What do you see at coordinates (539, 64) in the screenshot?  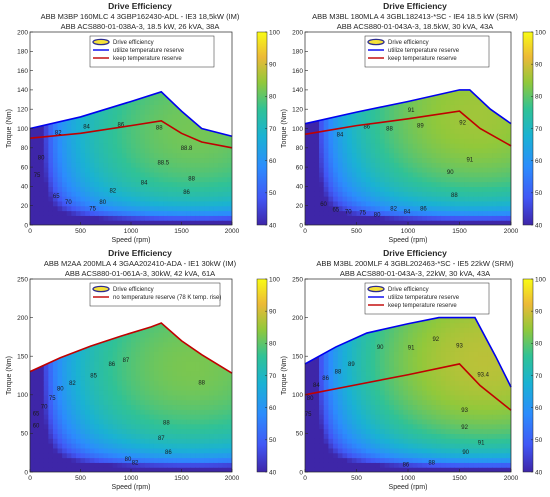 I see `colorbar-tick-label: 90` at bounding box center [539, 64].